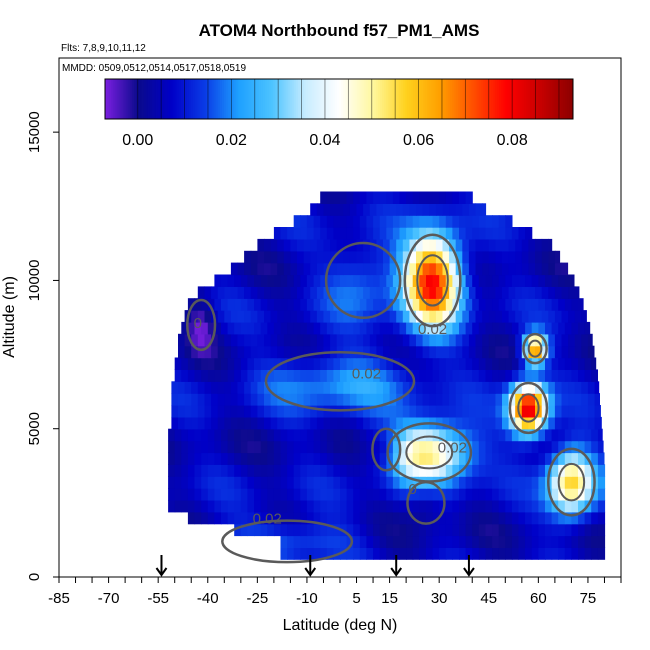 This screenshot has height=650, width=650. I want to click on colorbar-tick-label: 0.00, so click(137, 140).